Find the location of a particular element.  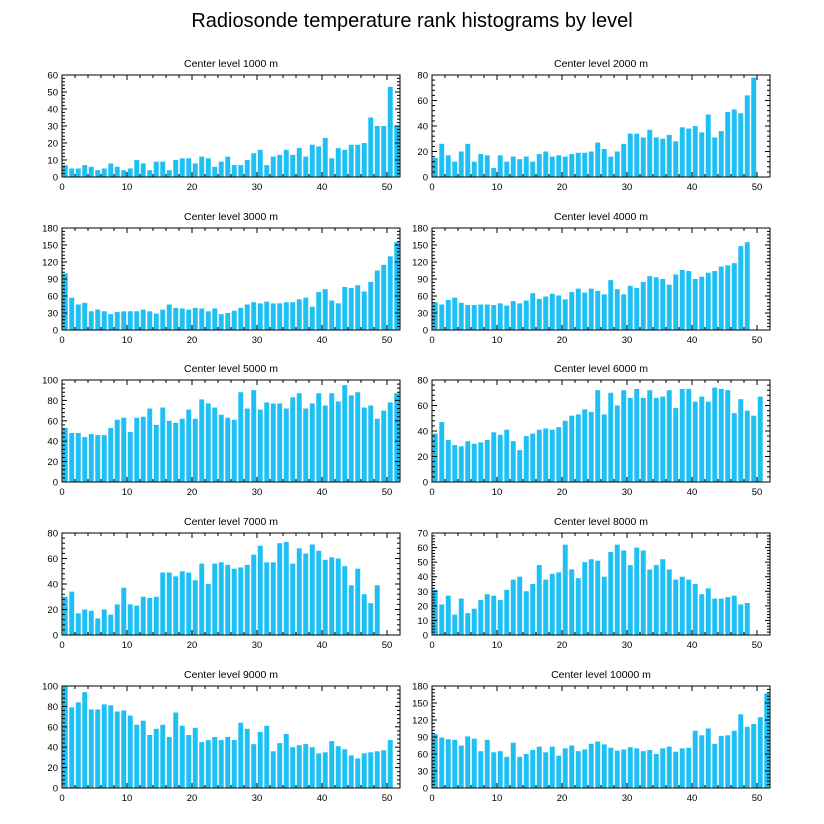

x-tick-label: 40 is located at coordinates (692, 492).